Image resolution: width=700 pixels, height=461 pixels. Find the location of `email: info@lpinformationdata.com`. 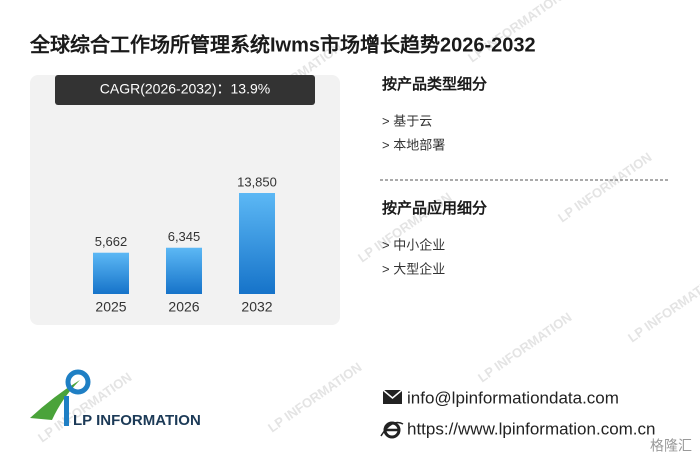

email: info@lpinformationdata.com is located at coordinates (513, 397).